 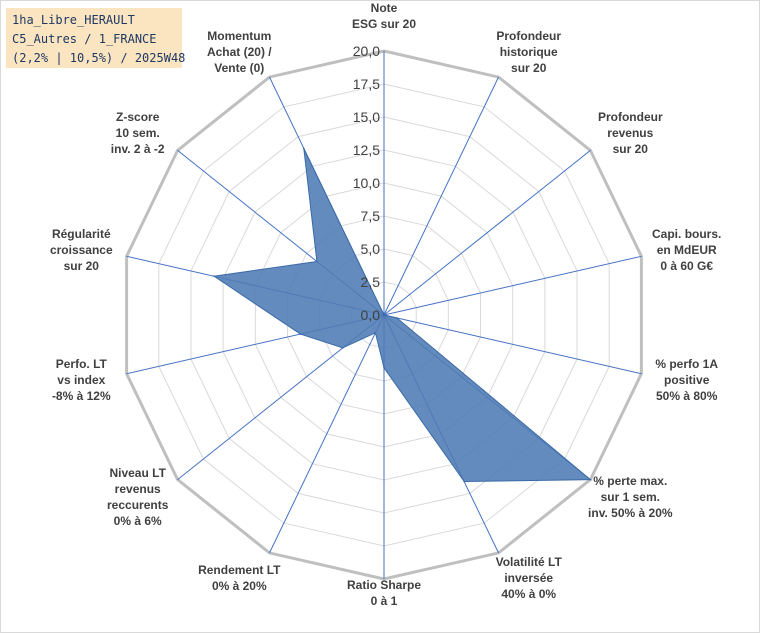 I want to click on axis-label: % perfo 1A, so click(x=686, y=364).